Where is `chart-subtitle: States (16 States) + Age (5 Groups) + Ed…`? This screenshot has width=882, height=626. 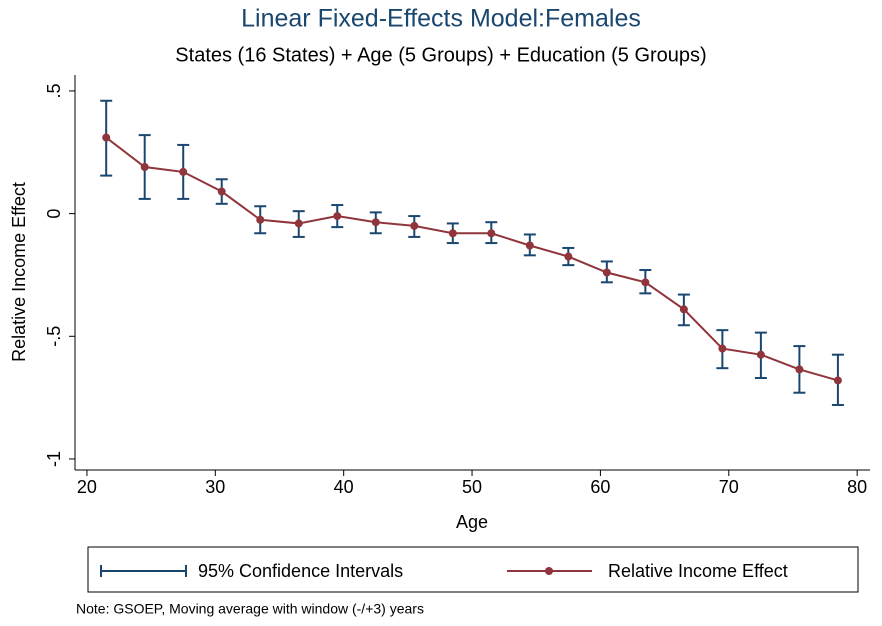
chart-subtitle: States (16 States) + Age (5 Groups) + Ed… is located at coordinates (440, 55).